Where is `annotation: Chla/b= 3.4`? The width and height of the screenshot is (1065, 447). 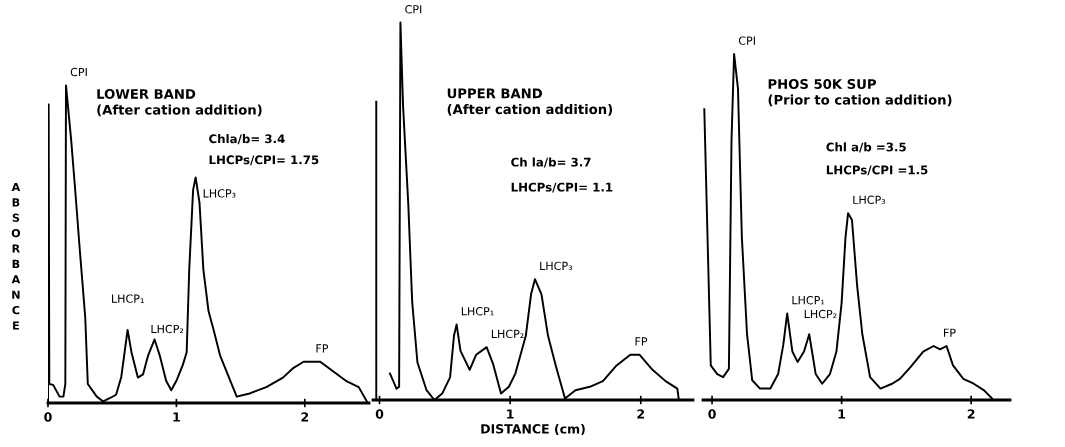 annotation: Chla/b= 3.4 is located at coordinates (247, 139).